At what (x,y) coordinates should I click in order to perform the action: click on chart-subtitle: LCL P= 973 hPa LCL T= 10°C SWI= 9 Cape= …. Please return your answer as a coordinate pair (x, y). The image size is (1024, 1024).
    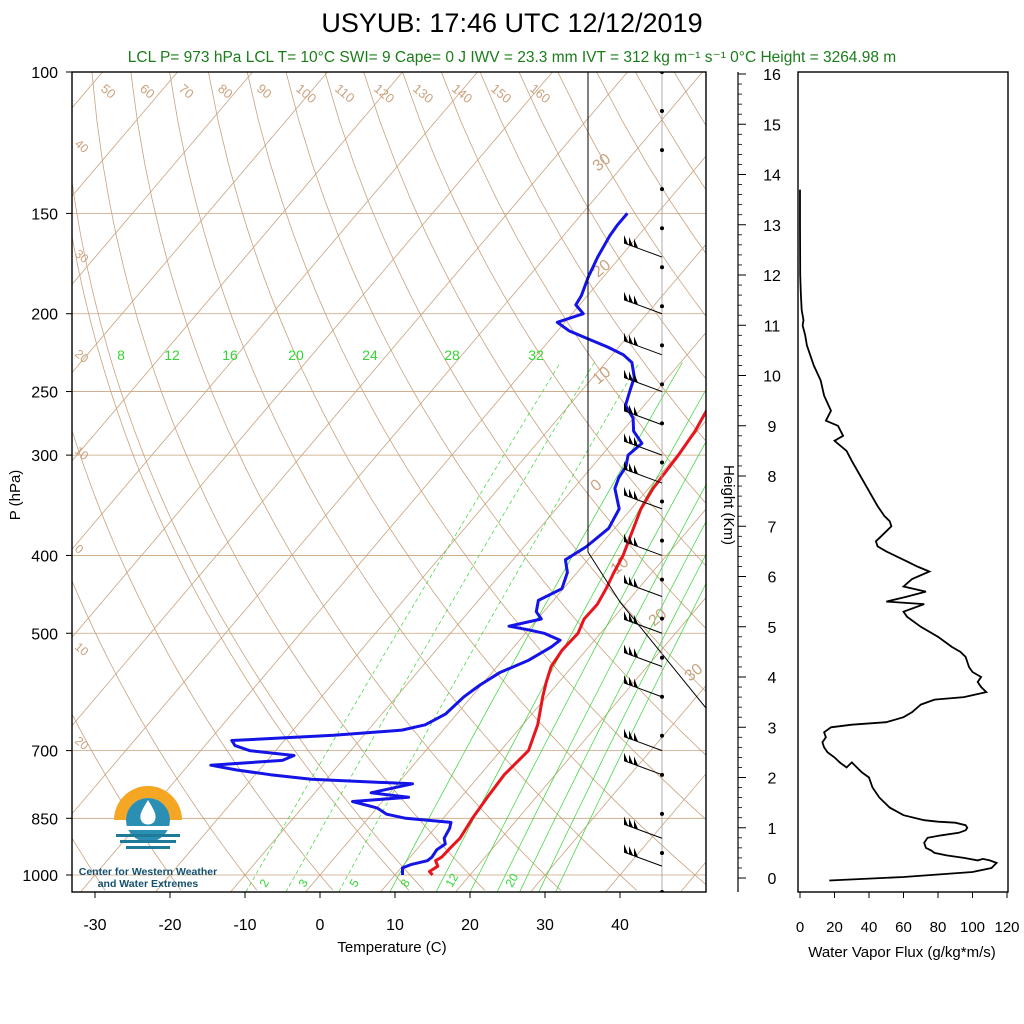
    Looking at the image, I should click on (512, 57).